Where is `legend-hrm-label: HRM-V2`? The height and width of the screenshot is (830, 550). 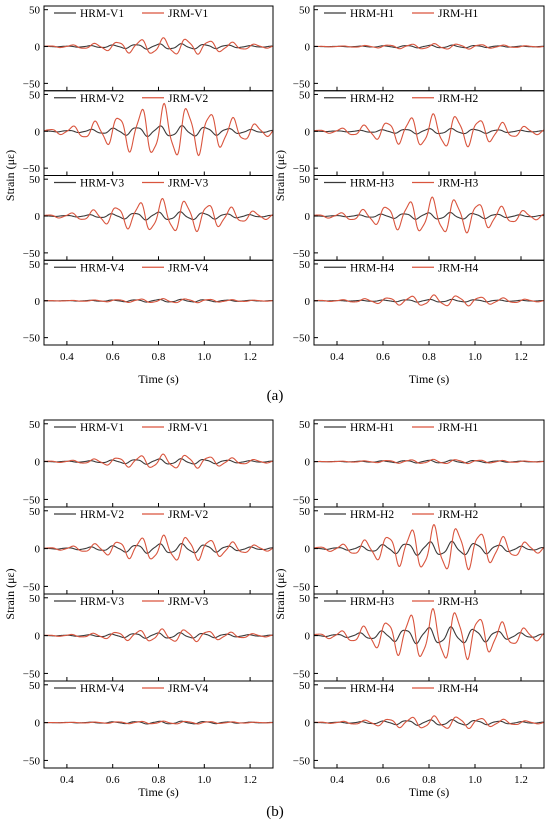
legend-hrm-label: HRM-V2 is located at coordinates (102, 515).